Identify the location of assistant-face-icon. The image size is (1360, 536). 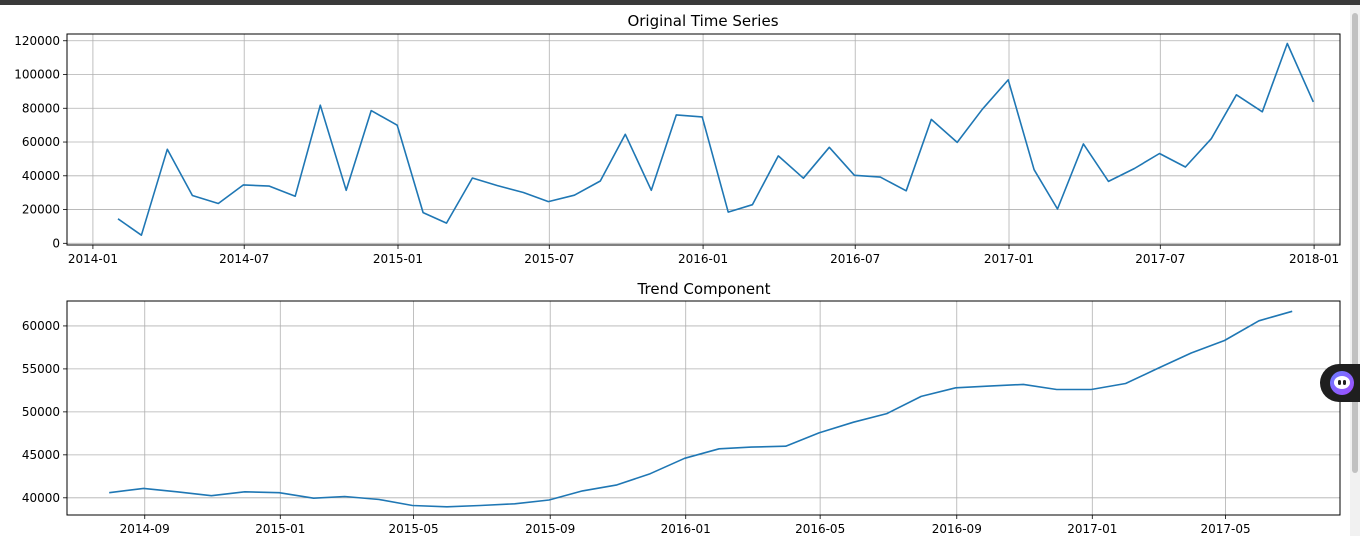
(1342, 383).